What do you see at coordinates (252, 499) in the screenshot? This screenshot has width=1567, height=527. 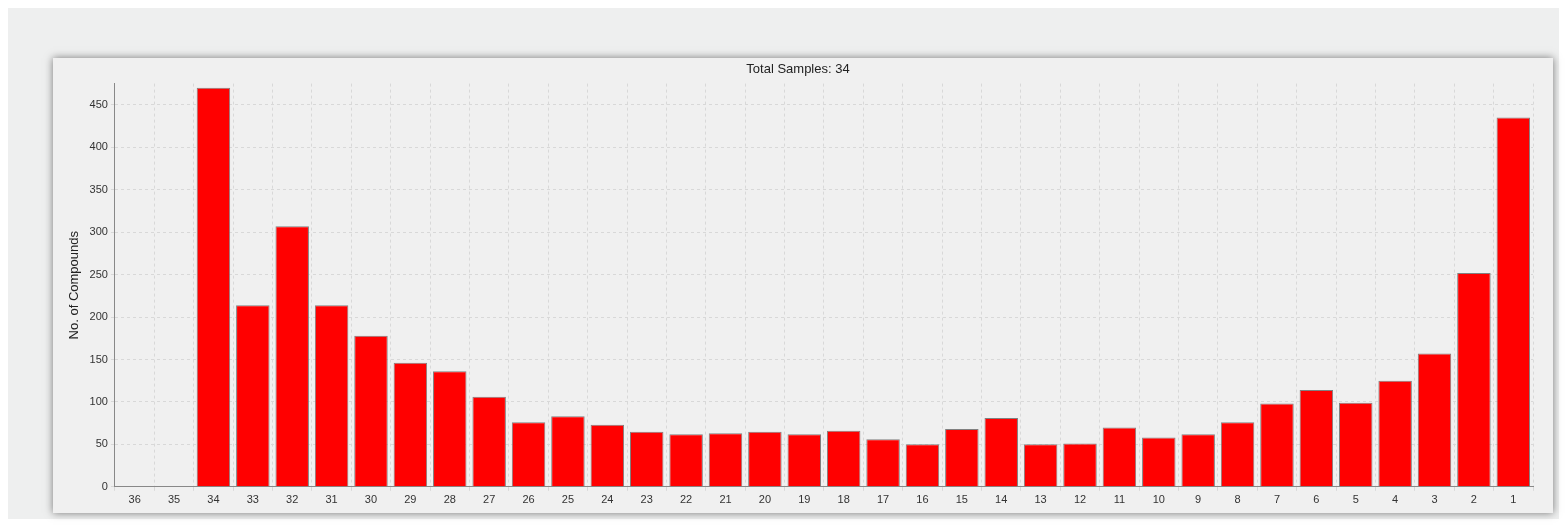 I see `x-tick-label: 33` at bounding box center [252, 499].